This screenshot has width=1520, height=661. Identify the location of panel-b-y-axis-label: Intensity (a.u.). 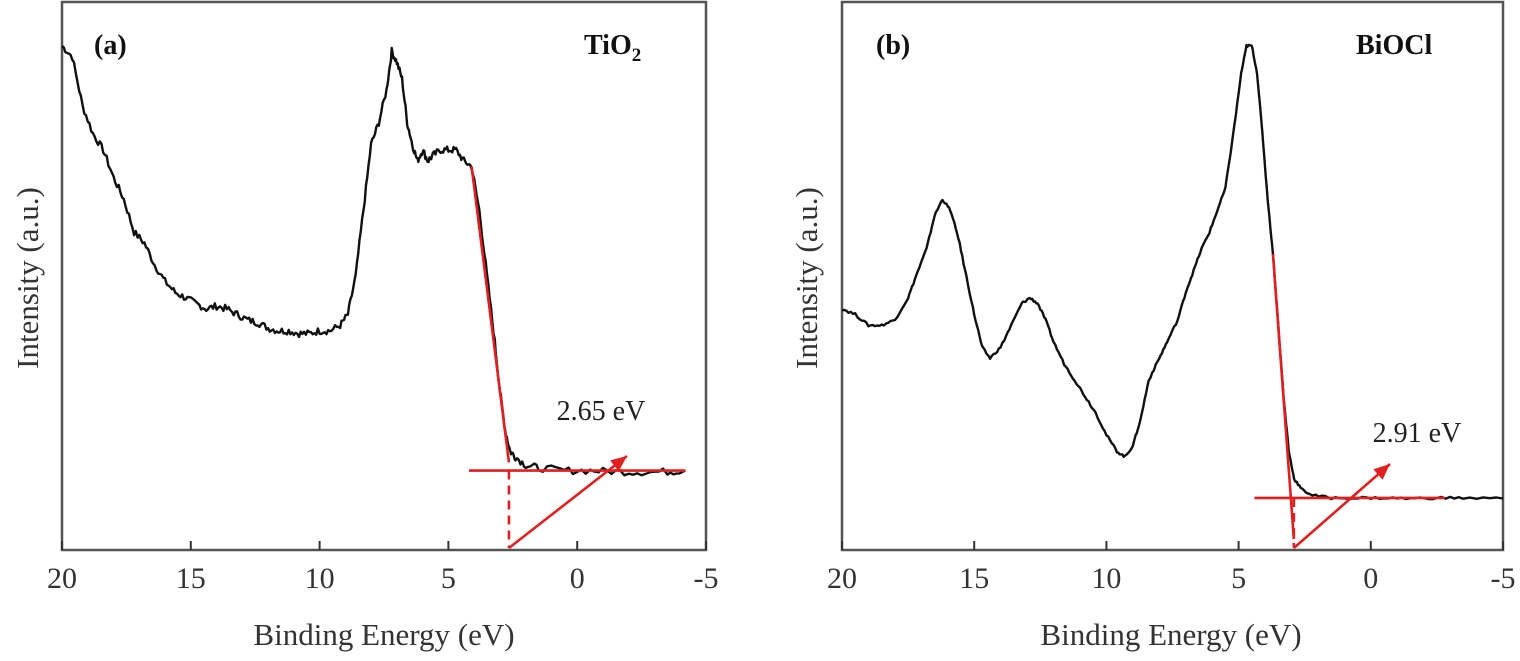
(806, 278).